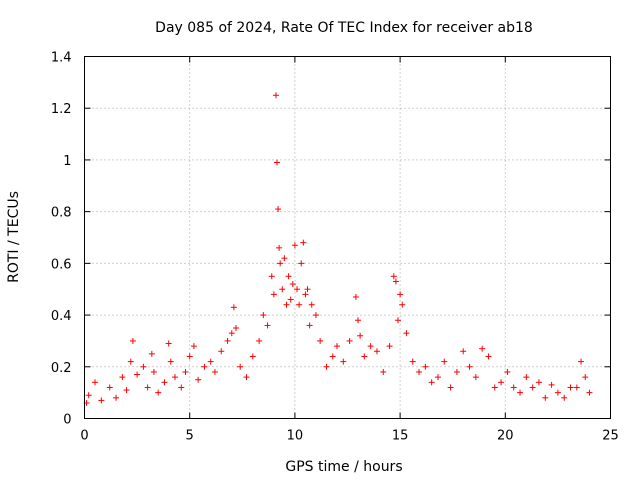 The image size is (640, 480). Describe the element at coordinates (190, 436) in the screenshot. I see `x-tick-label: 5` at that location.